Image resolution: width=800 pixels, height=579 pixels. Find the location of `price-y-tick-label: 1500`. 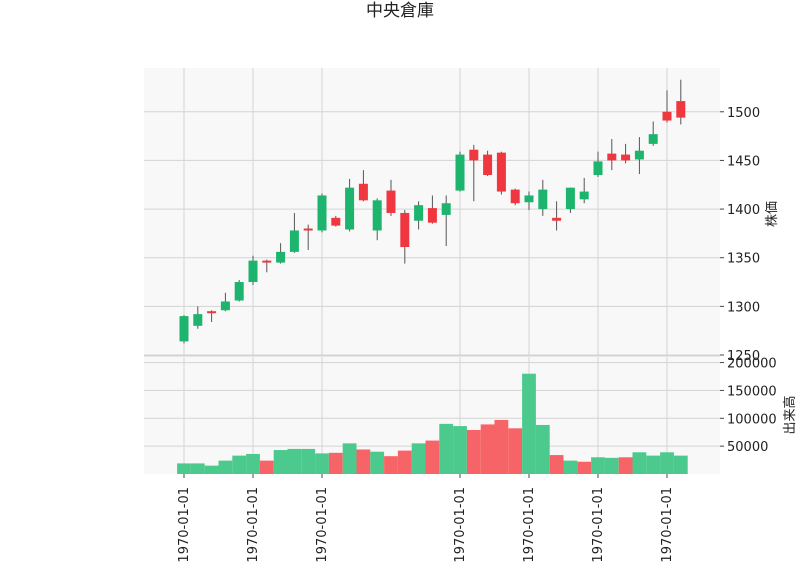

price-y-tick-label: 1500 is located at coordinates (743, 113).